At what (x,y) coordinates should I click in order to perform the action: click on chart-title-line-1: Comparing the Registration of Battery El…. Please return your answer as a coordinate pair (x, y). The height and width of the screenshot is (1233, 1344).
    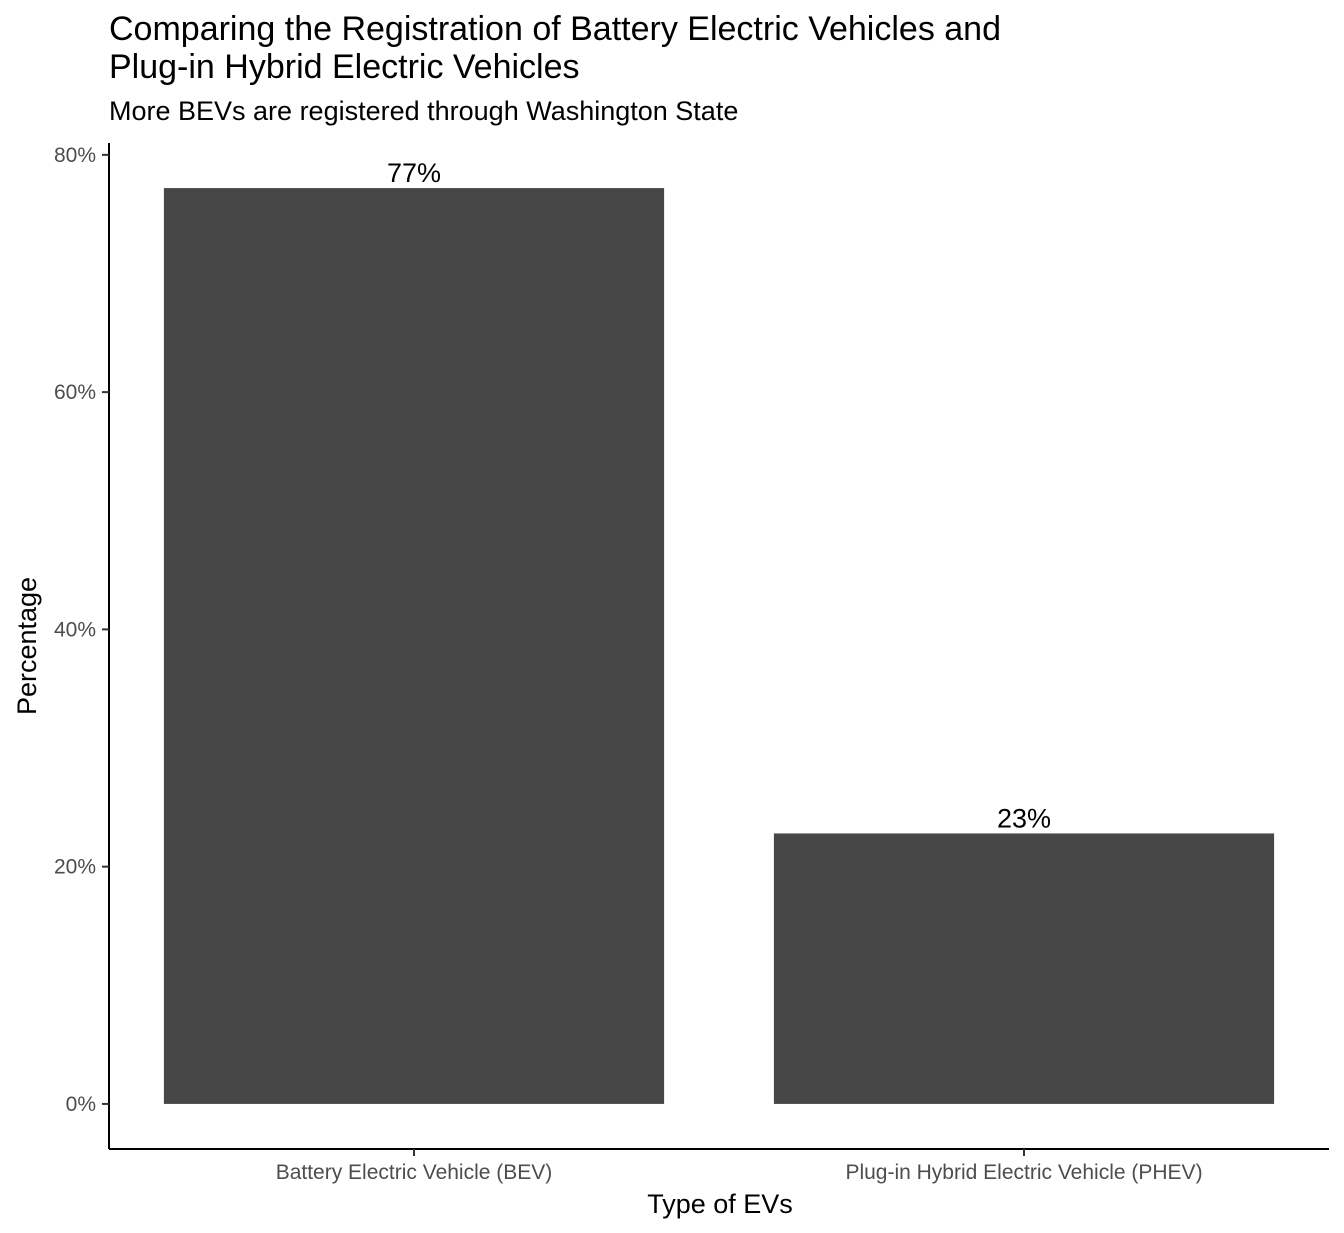
    Looking at the image, I should click on (555, 29).